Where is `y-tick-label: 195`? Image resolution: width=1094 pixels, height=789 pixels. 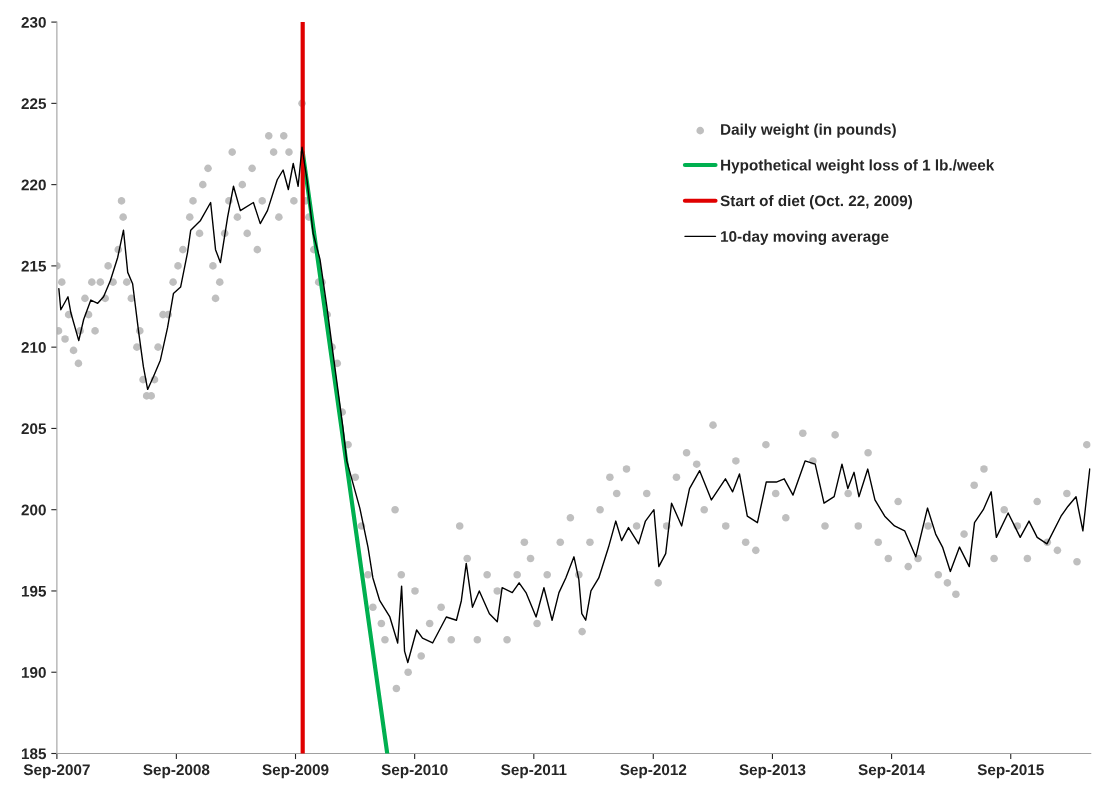
y-tick-label: 195 is located at coordinates (34, 591).